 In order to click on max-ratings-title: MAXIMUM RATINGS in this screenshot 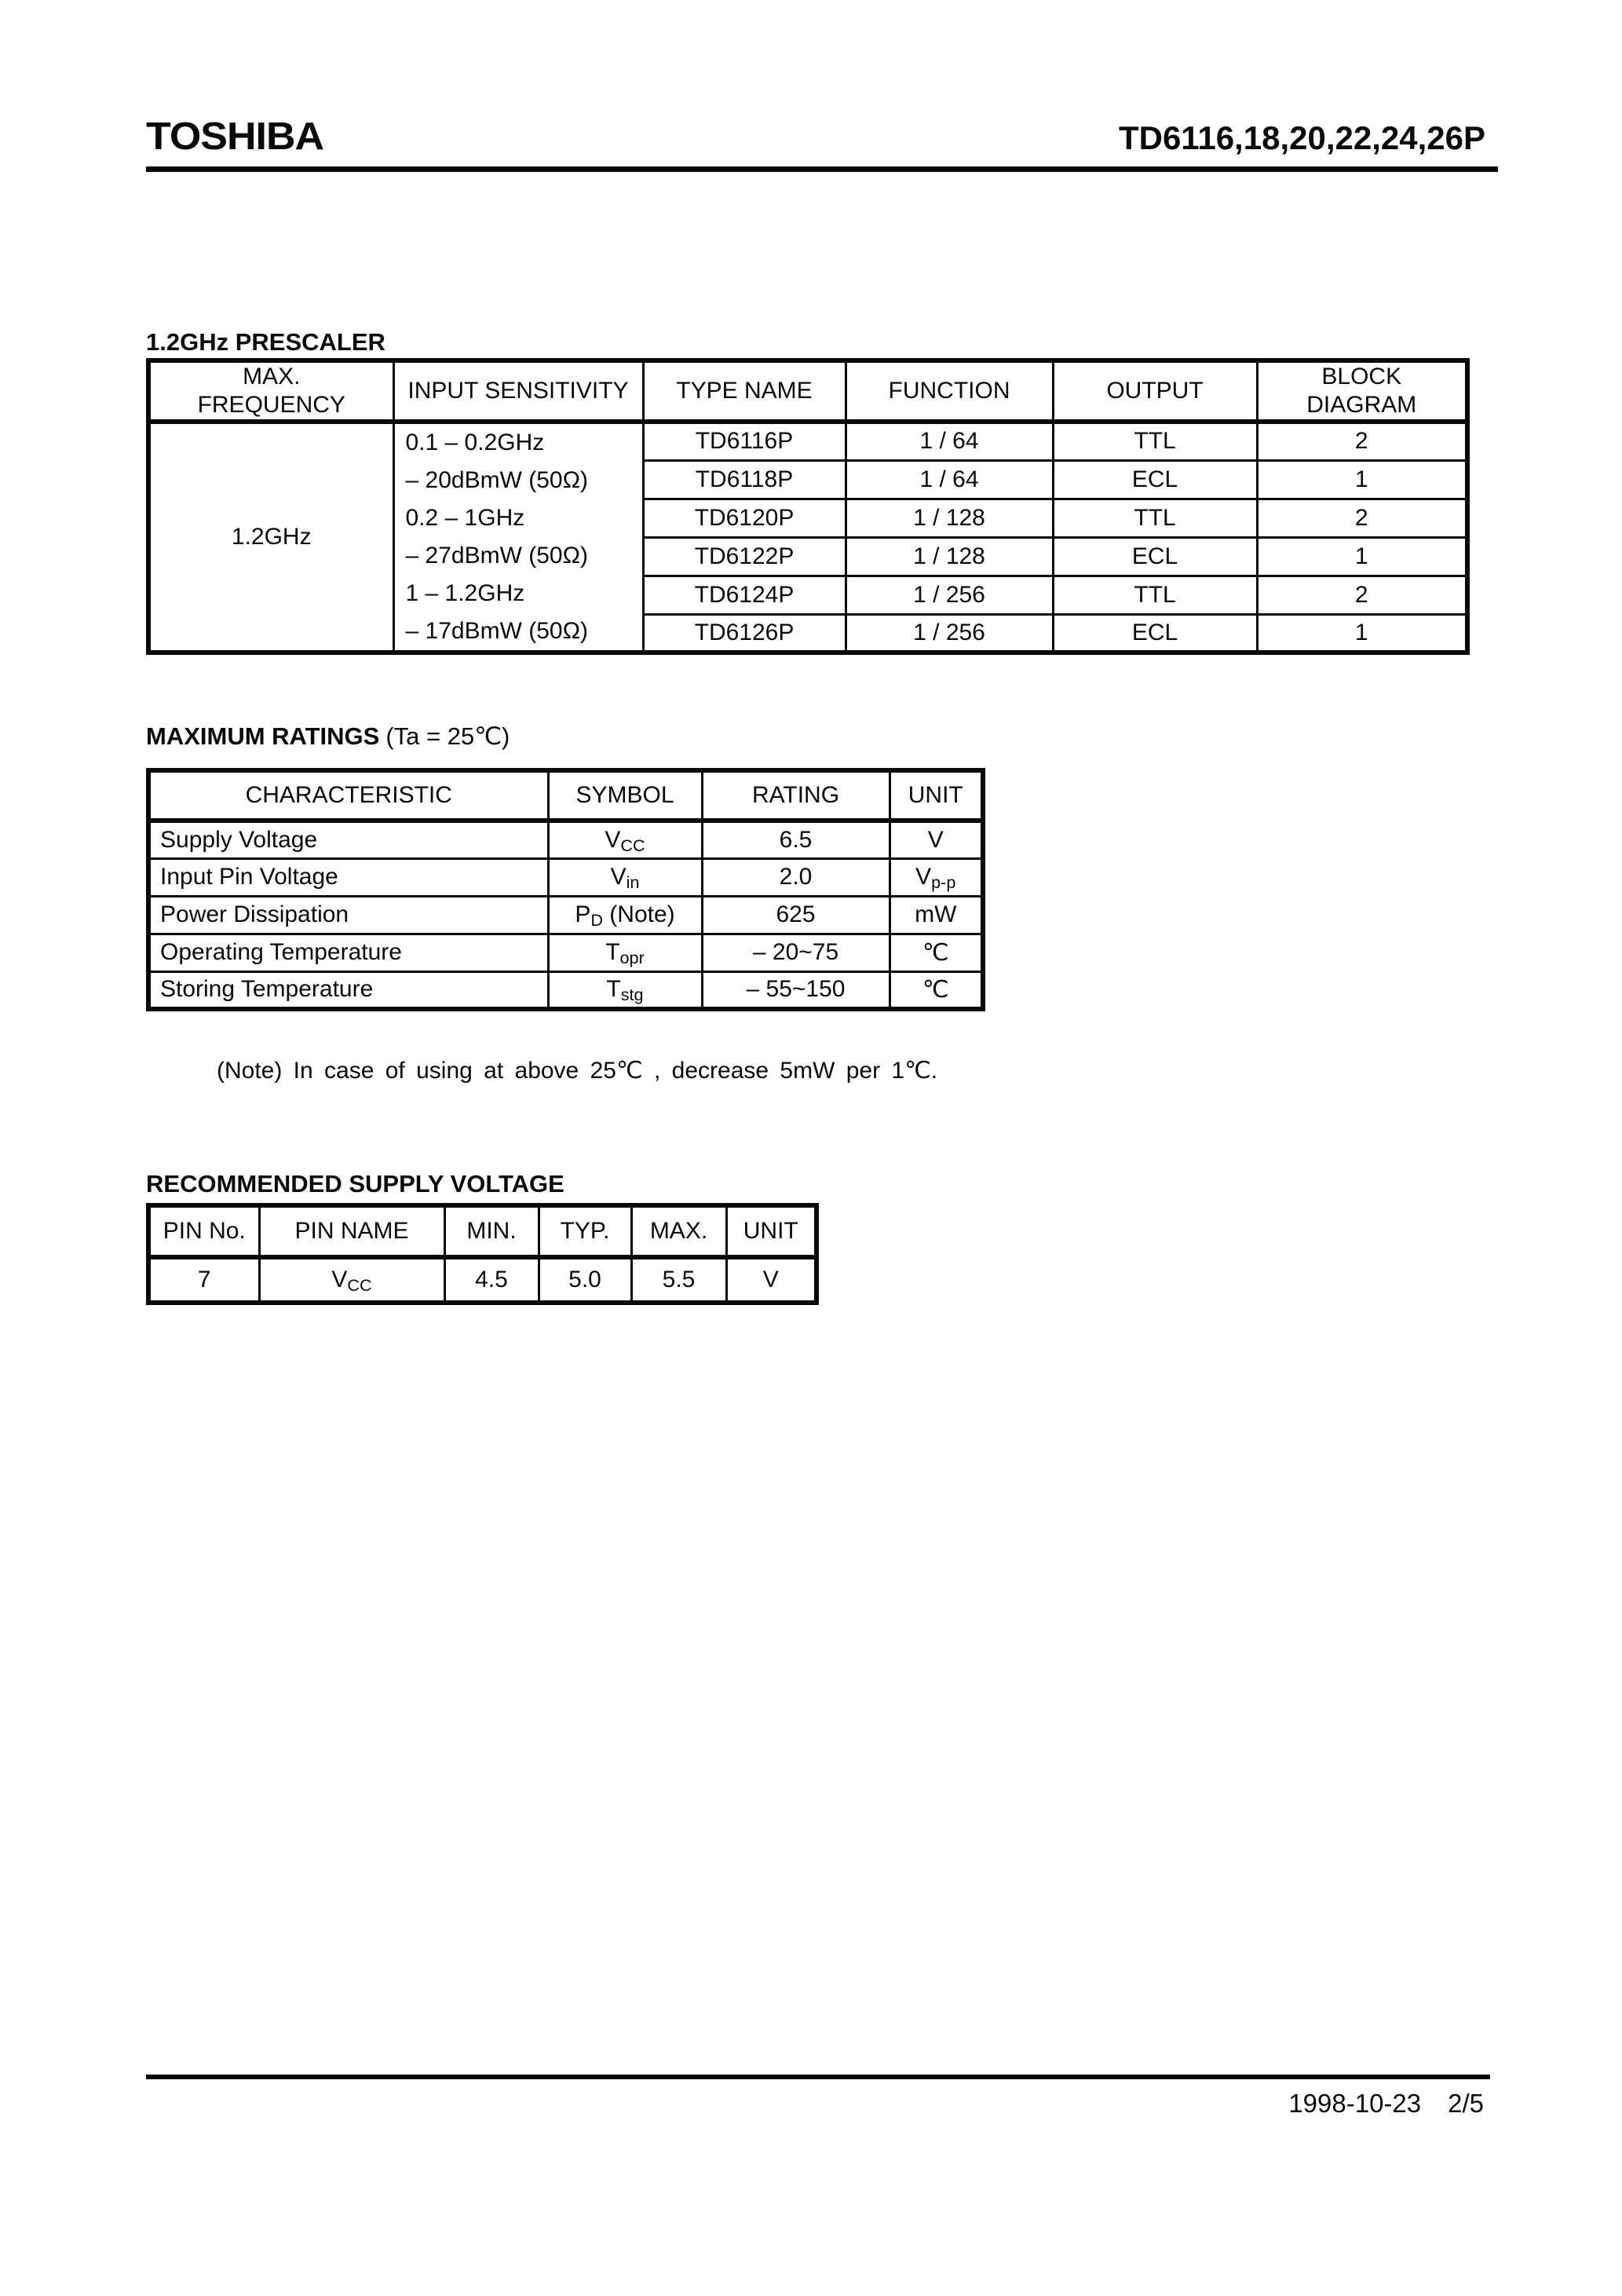, I will do `click(263, 736)`.